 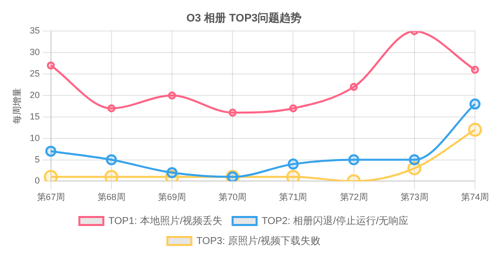 I want to click on x-tick-label: 第67周, so click(x=50, y=197).